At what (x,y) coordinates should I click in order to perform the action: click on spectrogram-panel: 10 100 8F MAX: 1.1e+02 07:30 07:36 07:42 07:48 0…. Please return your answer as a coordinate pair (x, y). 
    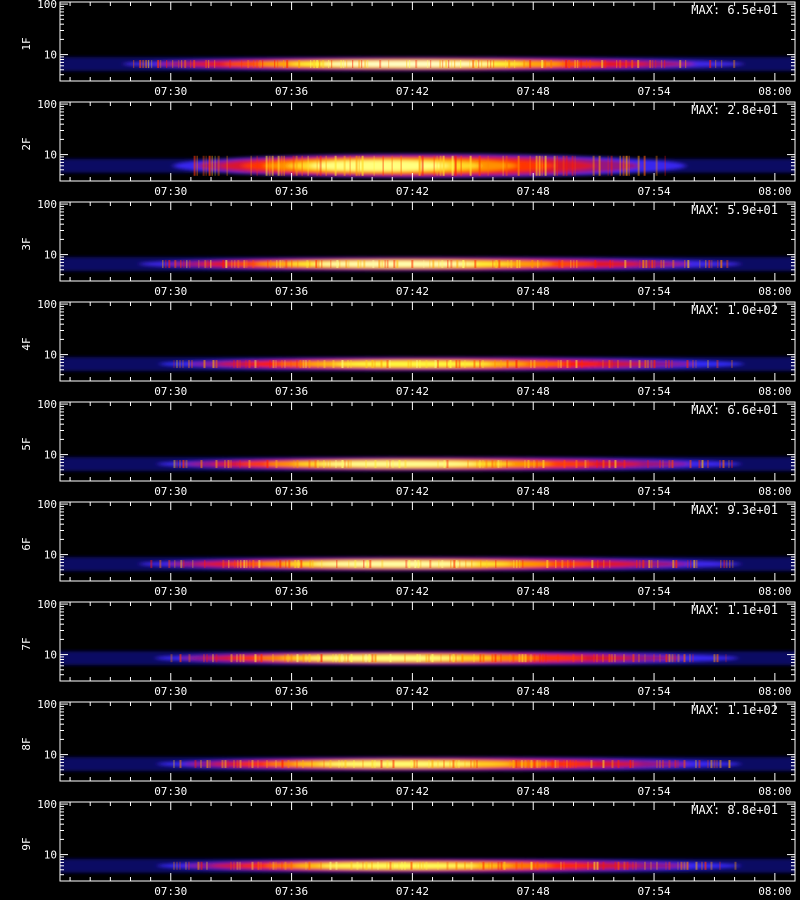
    Looking at the image, I should click on (408, 748).